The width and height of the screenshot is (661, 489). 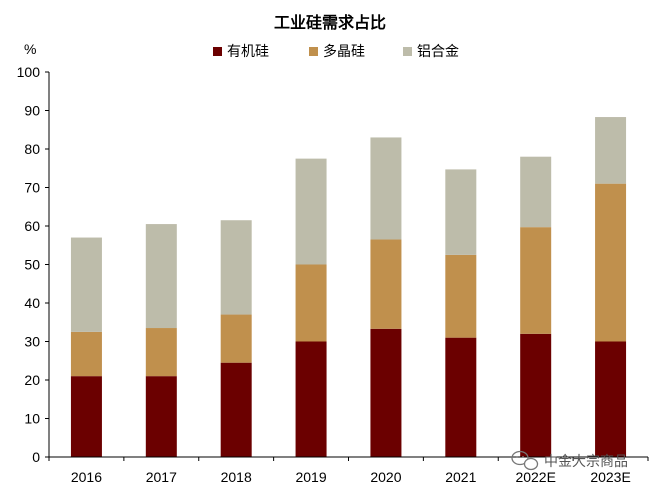 What do you see at coordinates (385, 477) in the screenshot?
I see `x-tick-label: 2020` at bounding box center [385, 477].